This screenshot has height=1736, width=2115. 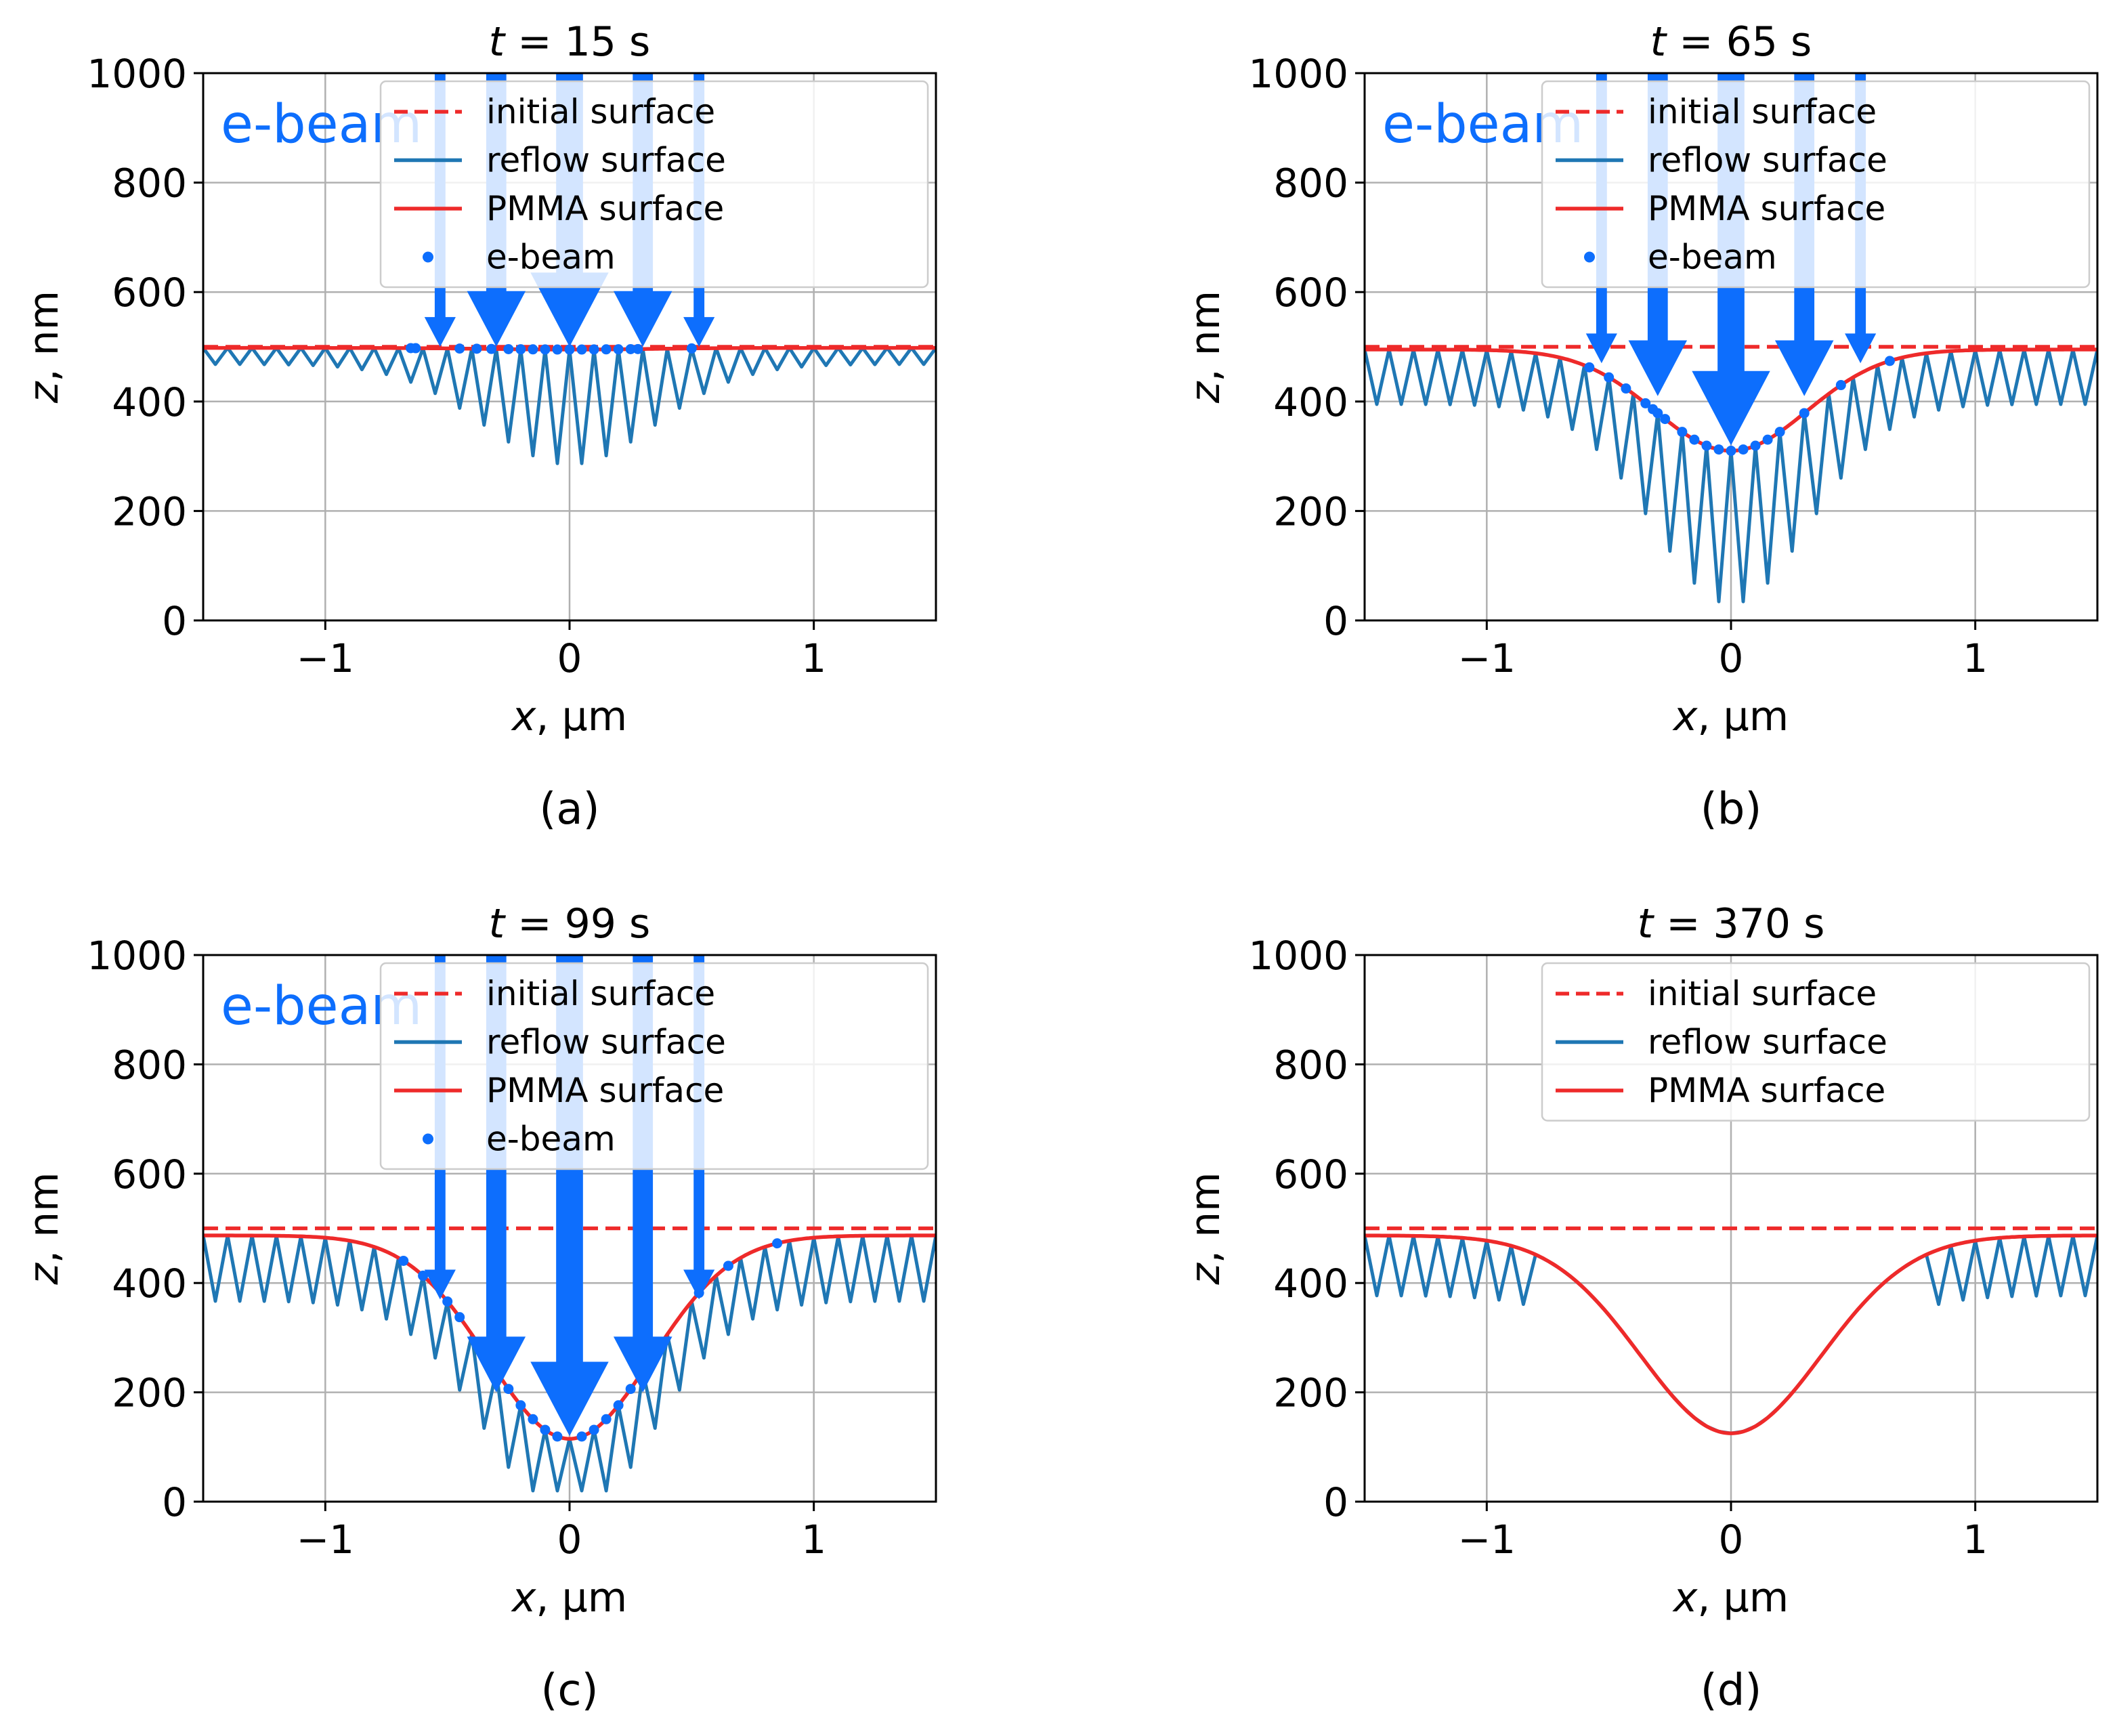 I want to click on panel-title-part: = 99 s, so click(x=577, y=924).